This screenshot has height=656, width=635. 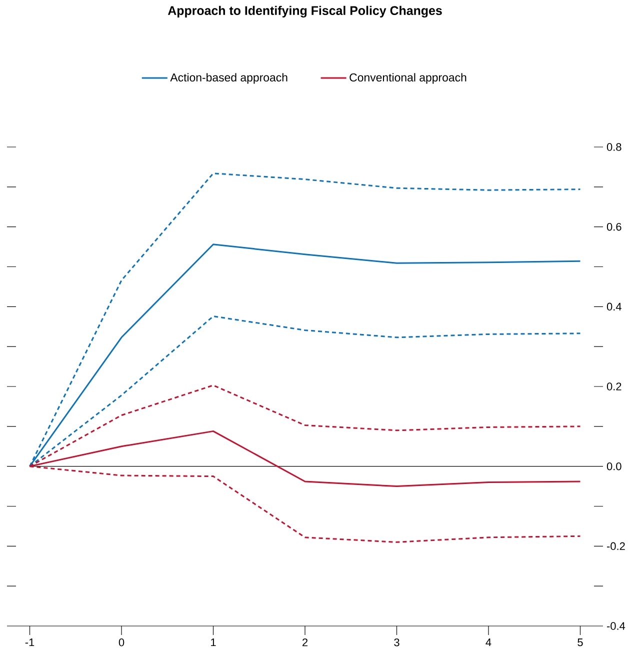 What do you see at coordinates (229, 78) in the screenshot?
I see `legend-label: Action-based approach` at bounding box center [229, 78].